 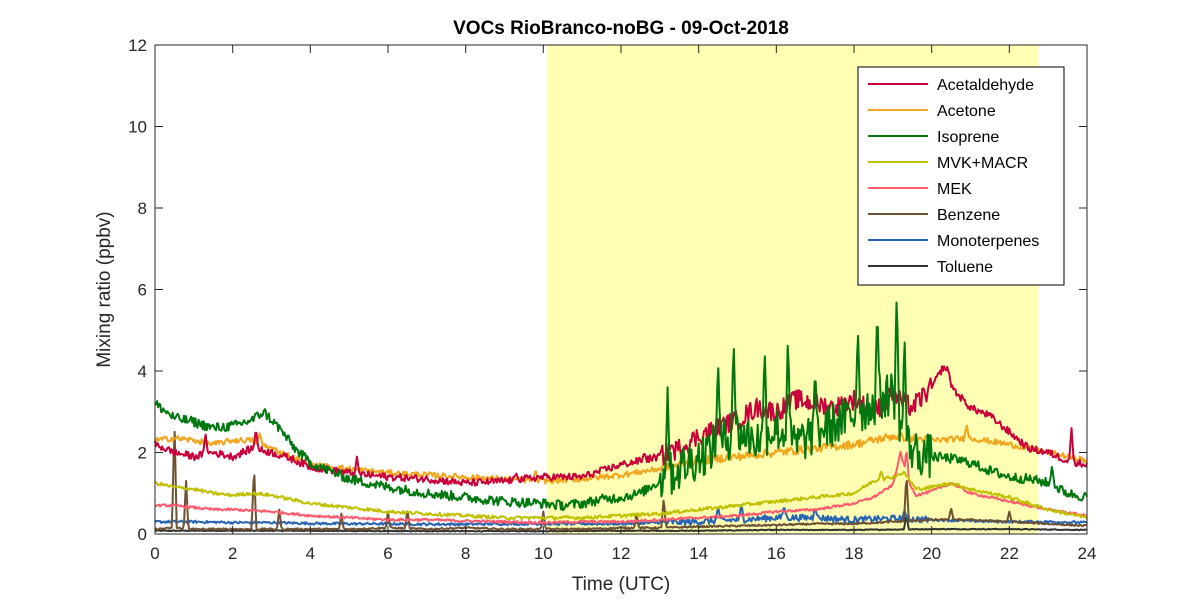 I want to click on x-tick-label: 20, so click(x=931, y=553).